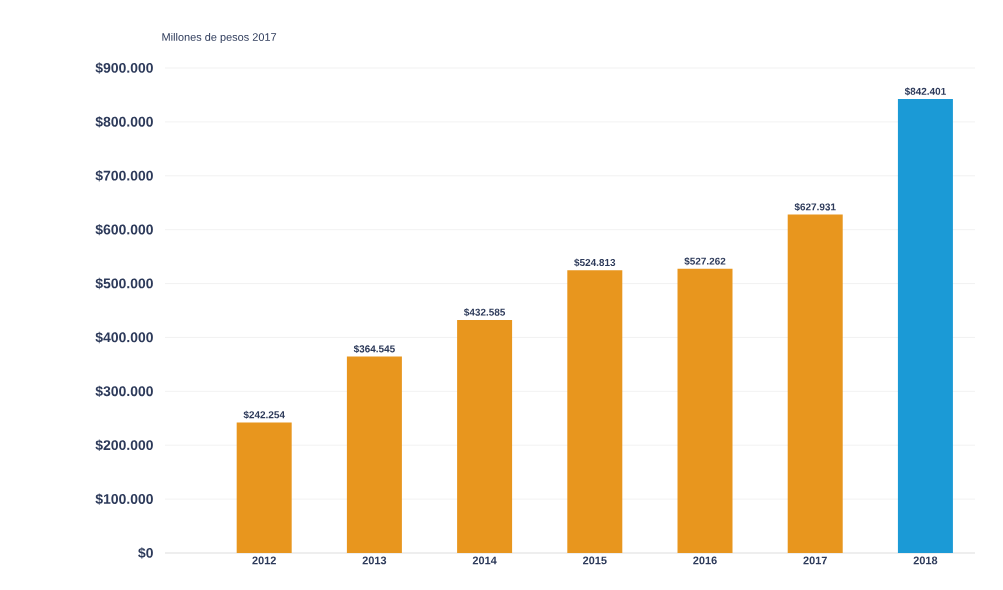 The image size is (1003, 590). Describe the element at coordinates (264, 414) in the screenshot. I see `data-label: $242.254` at that location.